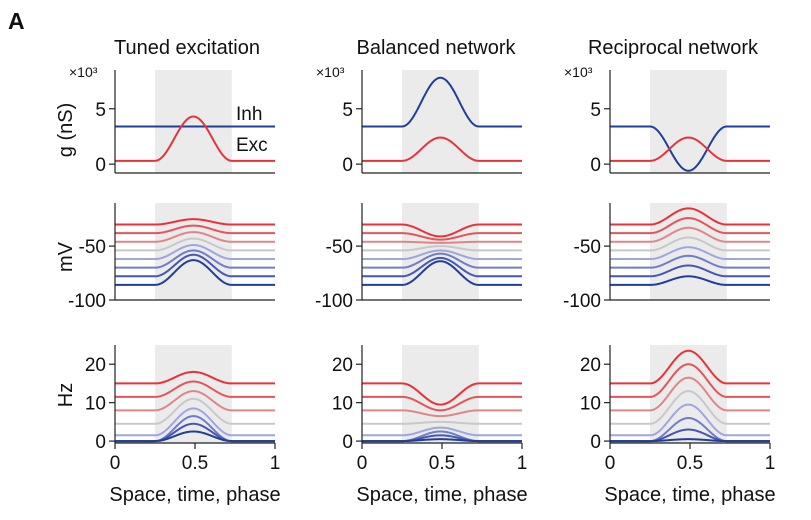  I want to click on ylabel-rate: Hz, so click(66, 395).